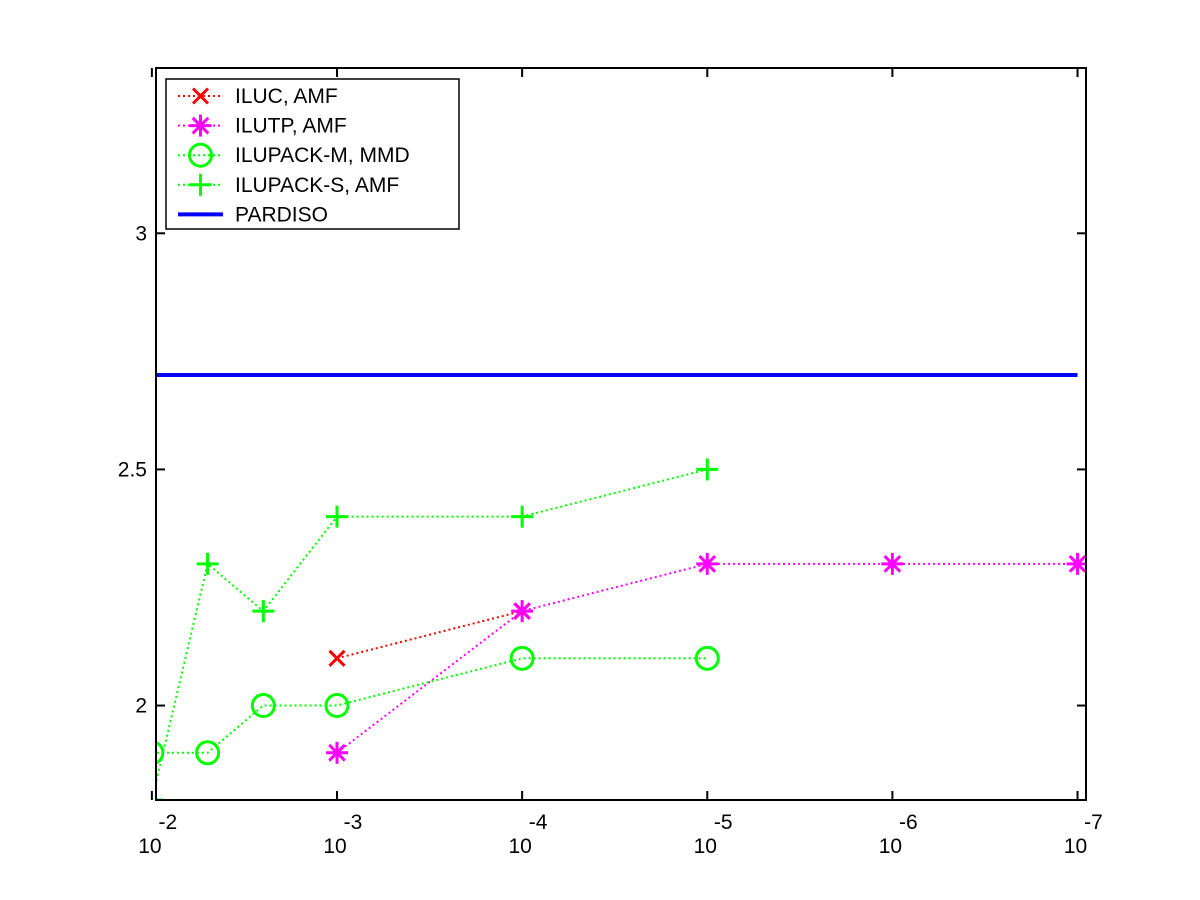 The height and width of the screenshot is (900, 1200). I want to click on series-ilutp-amf, so click(706, 658).